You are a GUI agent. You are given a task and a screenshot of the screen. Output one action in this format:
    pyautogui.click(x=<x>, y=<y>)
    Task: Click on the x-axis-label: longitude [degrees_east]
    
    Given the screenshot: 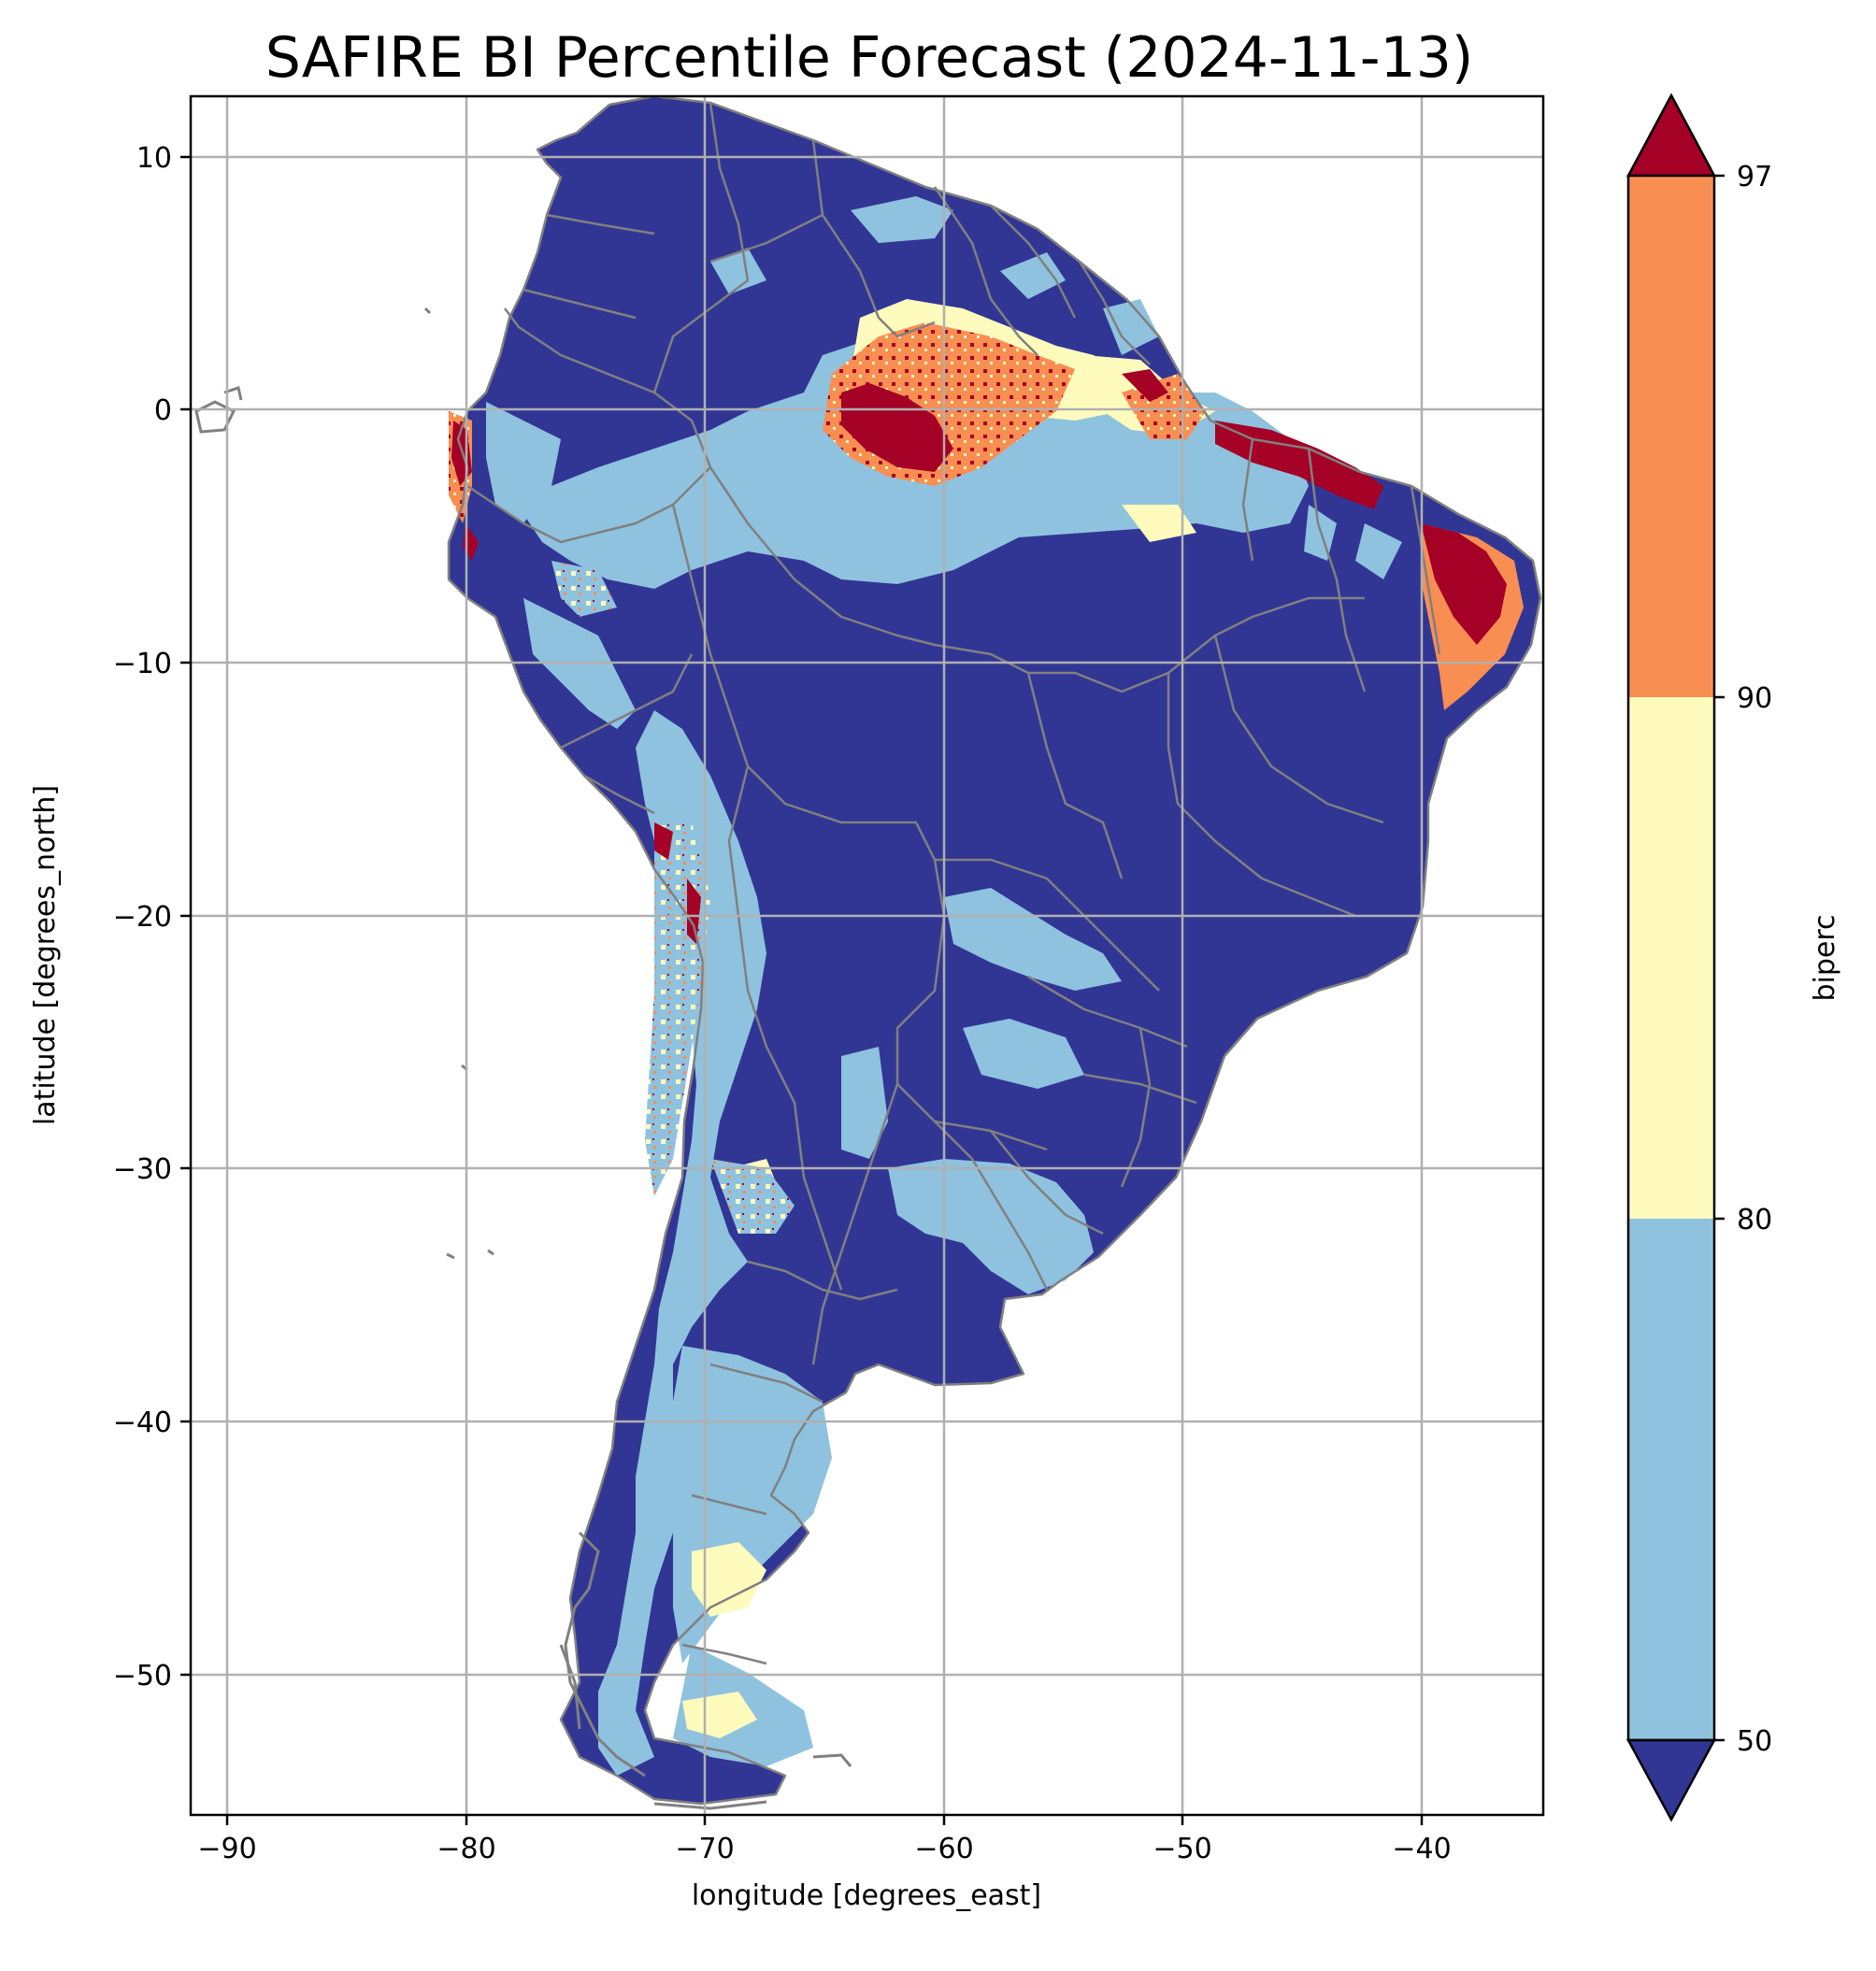 What is the action you would take?
    pyautogui.click(x=867, y=1896)
    